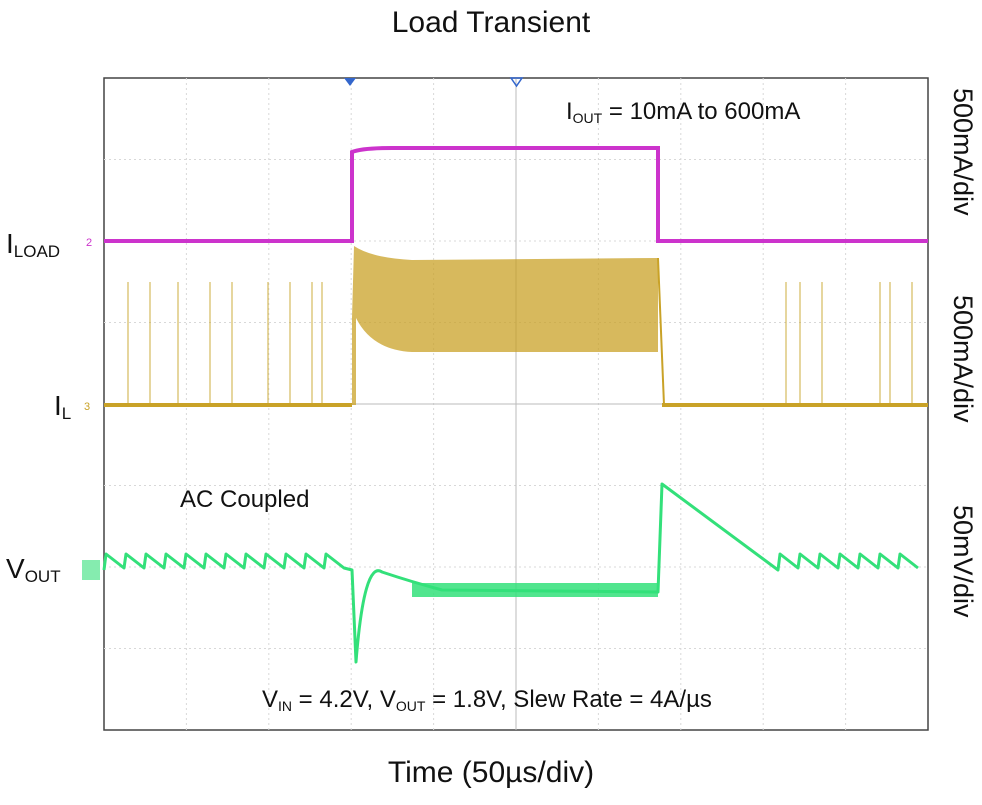  What do you see at coordinates (661, 331) in the screenshot?
I see `il-trace-falling-edge` at bounding box center [661, 331].